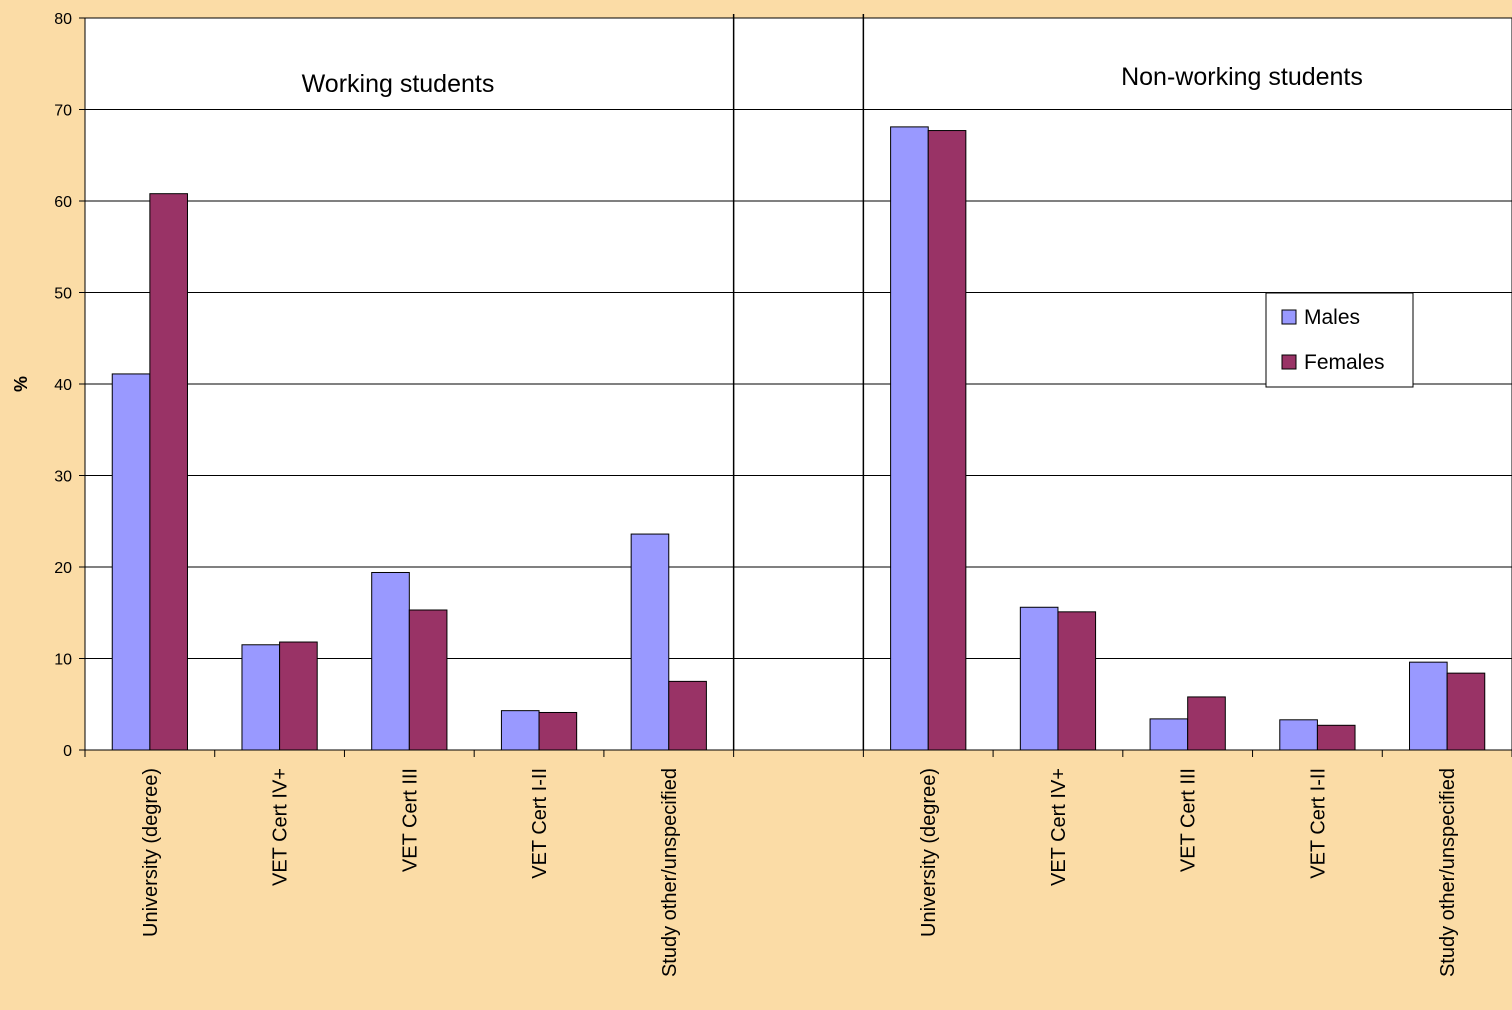 This screenshot has height=1010, width=1512. What do you see at coordinates (1332, 317) in the screenshot?
I see `legend-label-males: Males` at bounding box center [1332, 317].